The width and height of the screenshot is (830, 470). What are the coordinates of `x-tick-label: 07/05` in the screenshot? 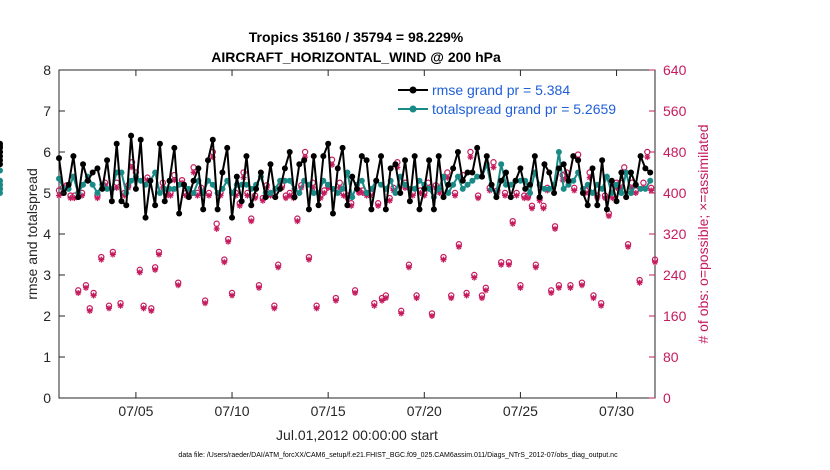 It's located at (135, 411).